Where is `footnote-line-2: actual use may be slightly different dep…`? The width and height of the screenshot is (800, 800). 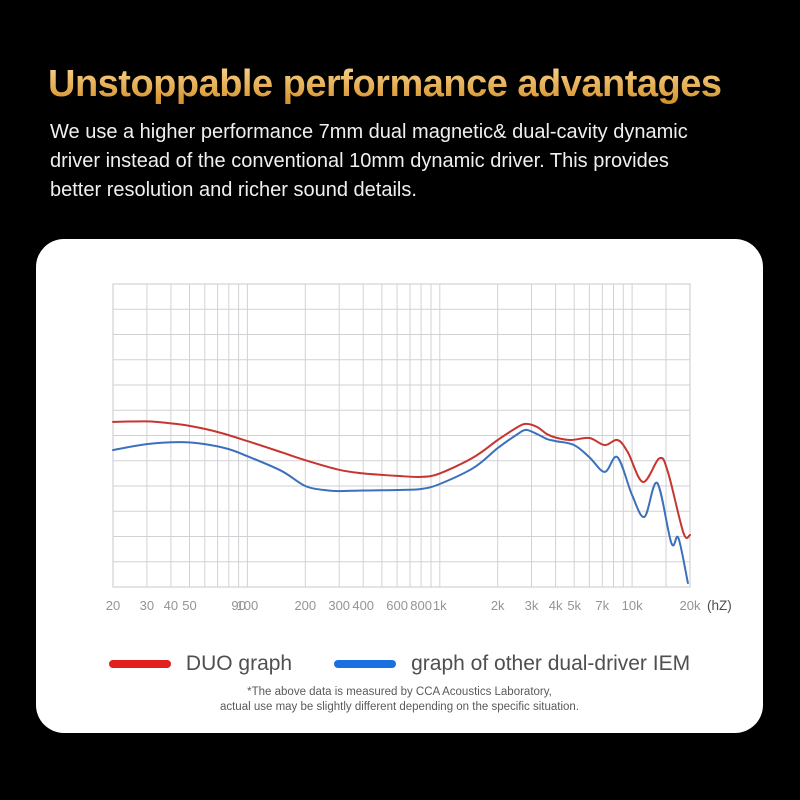 footnote-line-2: actual use may be slightly different dep… is located at coordinates (399, 707).